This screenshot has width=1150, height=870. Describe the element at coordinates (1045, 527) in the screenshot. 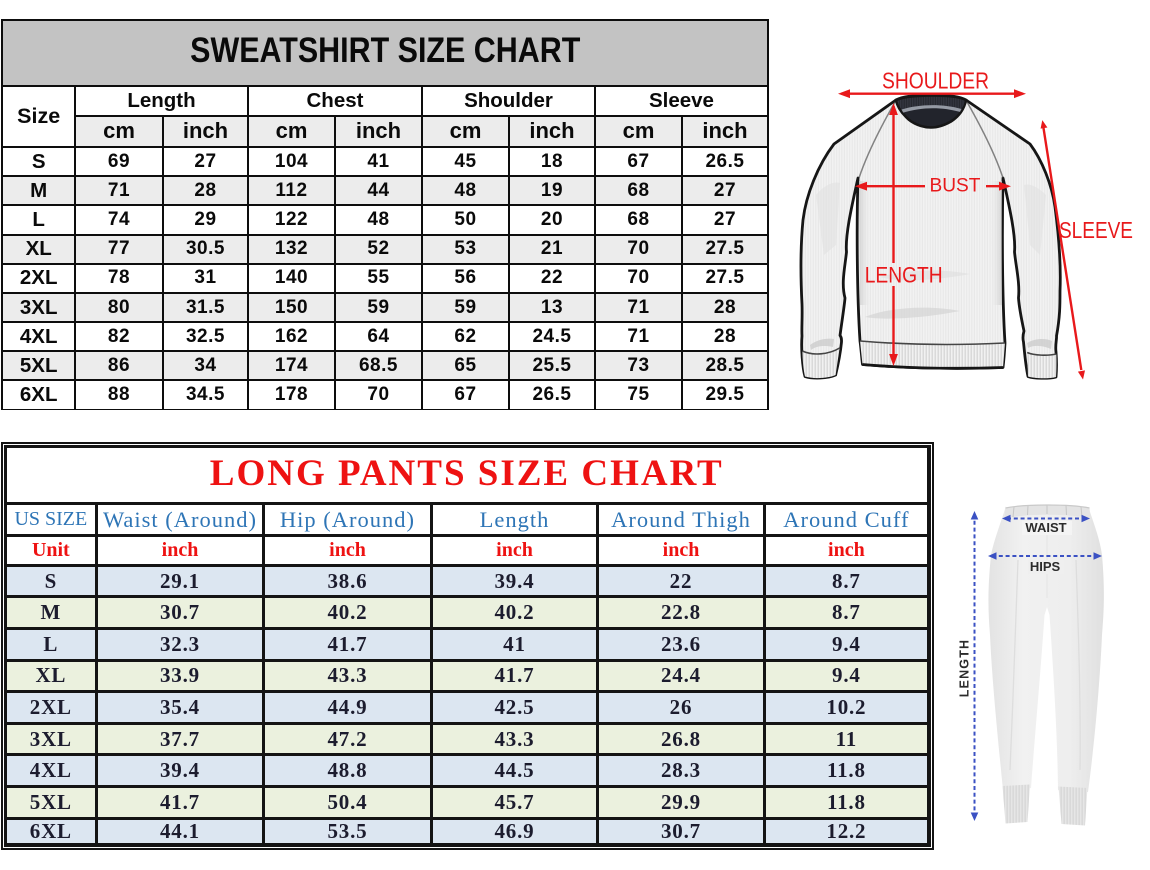

I see `svg-text: WAIST` at that location.